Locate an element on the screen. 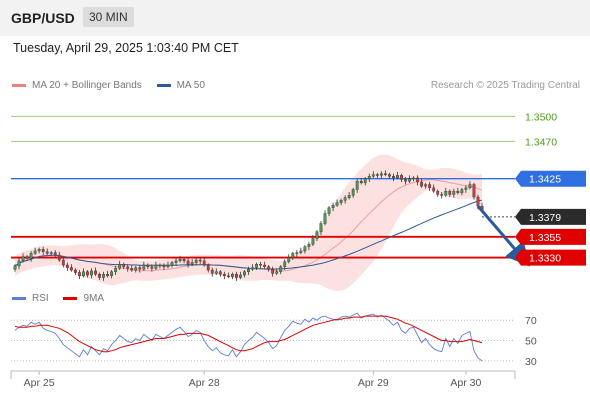  projection-arrow is located at coordinates (503, 236).